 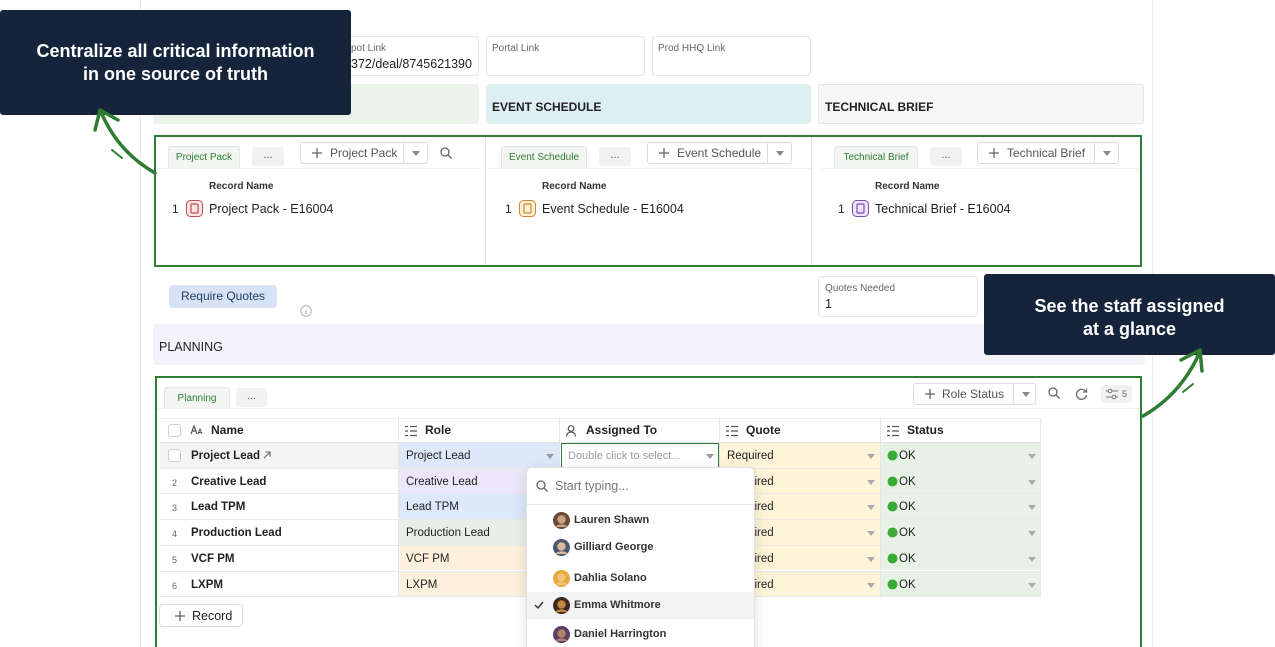 I want to click on add-button-label: Technical Brief, so click(x=1046, y=153).